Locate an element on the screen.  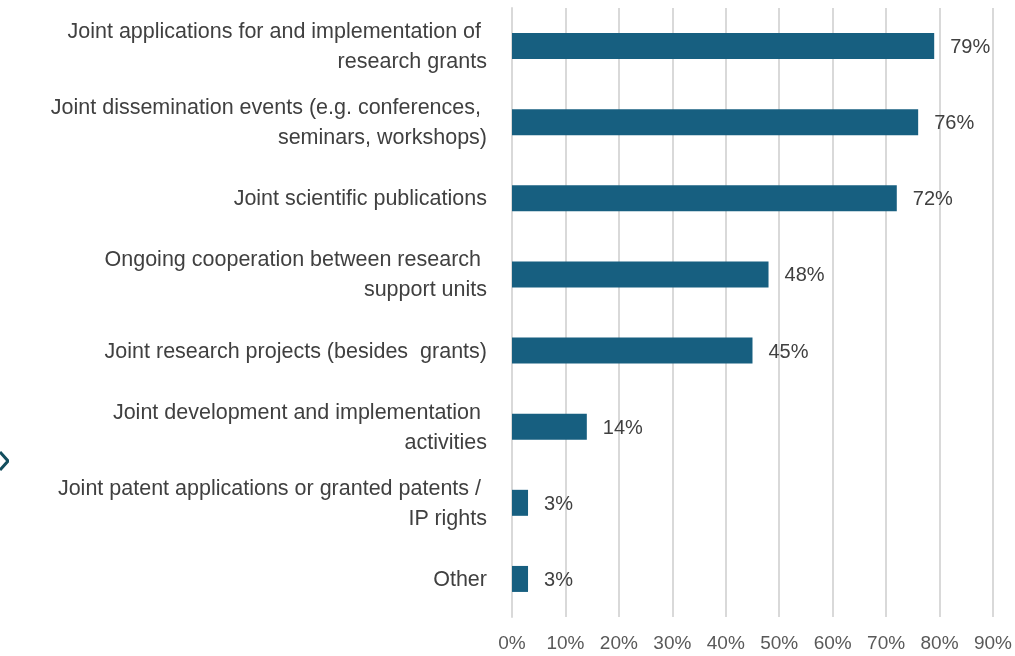
x-tick-label: 60% is located at coordinates (832, 642).